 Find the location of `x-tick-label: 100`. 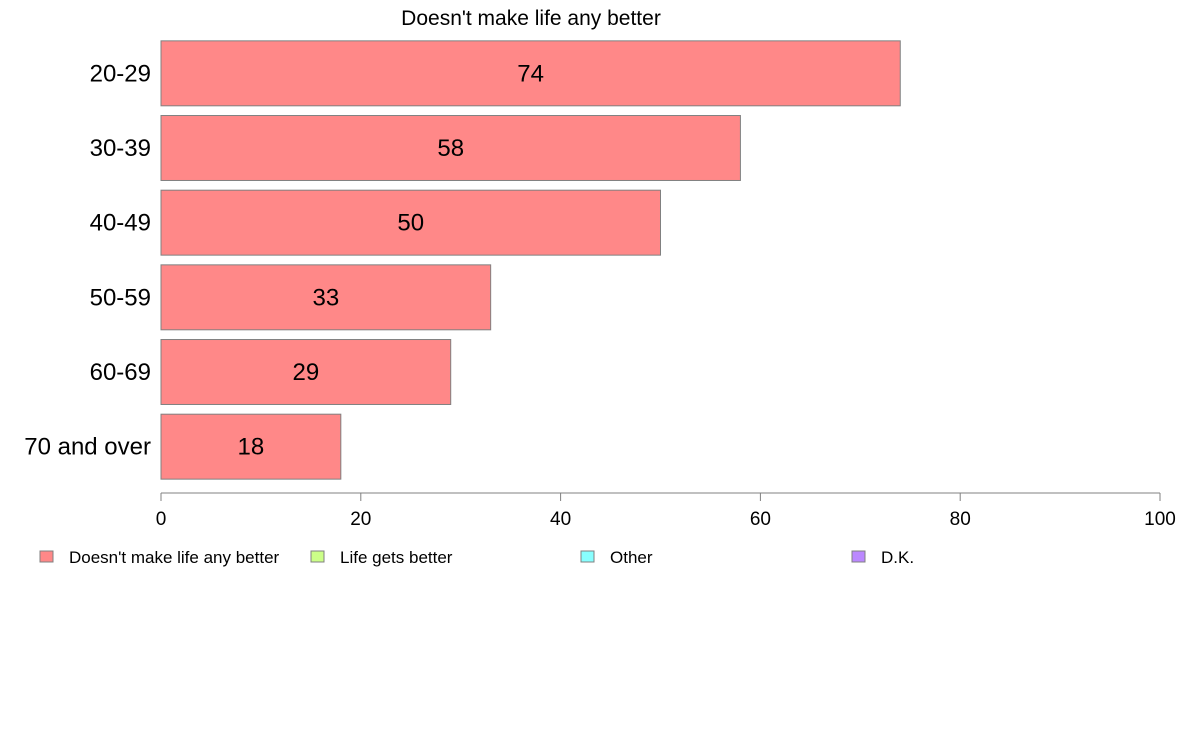

x-tick-label: 100 is located at coordinates (1160, 519).